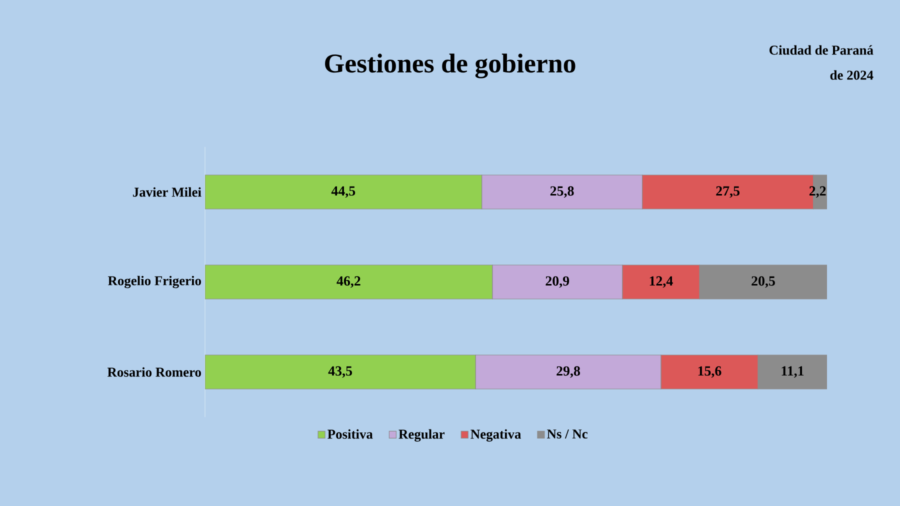 Image resolution: width=900 pixels, height=506 pixels. I want to click on data-label: 25,8, so click(562, 192).